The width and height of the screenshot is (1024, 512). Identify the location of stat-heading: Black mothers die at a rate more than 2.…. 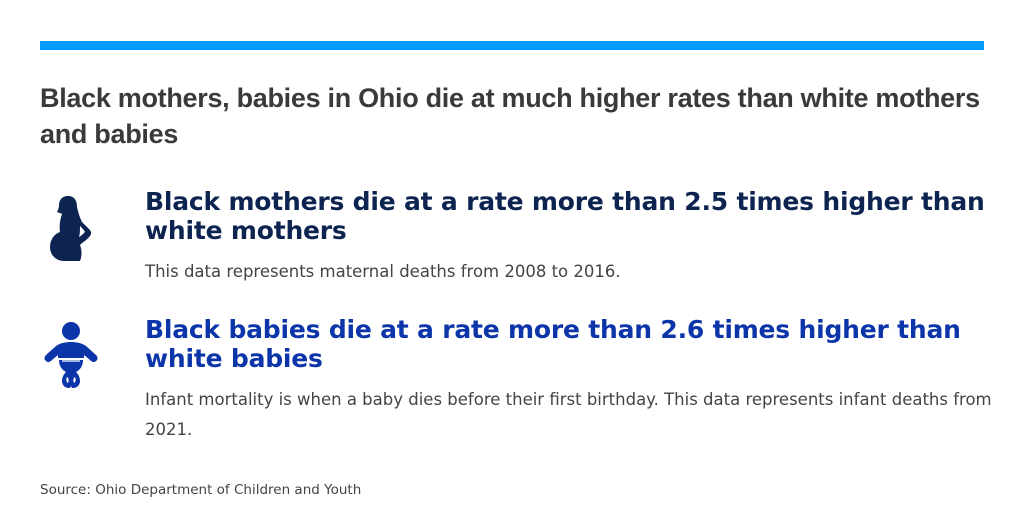
(565, 216).